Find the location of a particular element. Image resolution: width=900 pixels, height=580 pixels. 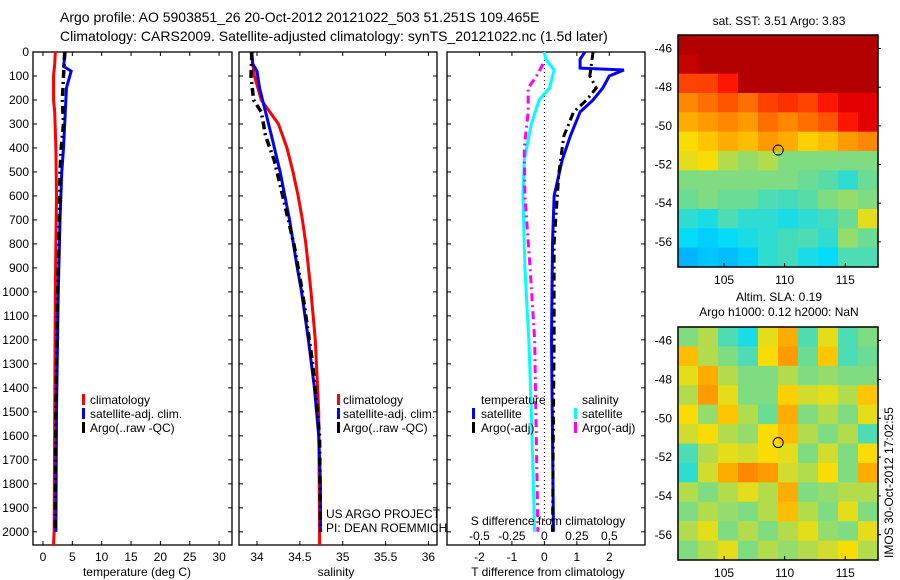

series-line-temperature-satellite is located at coordinates (587, 291).